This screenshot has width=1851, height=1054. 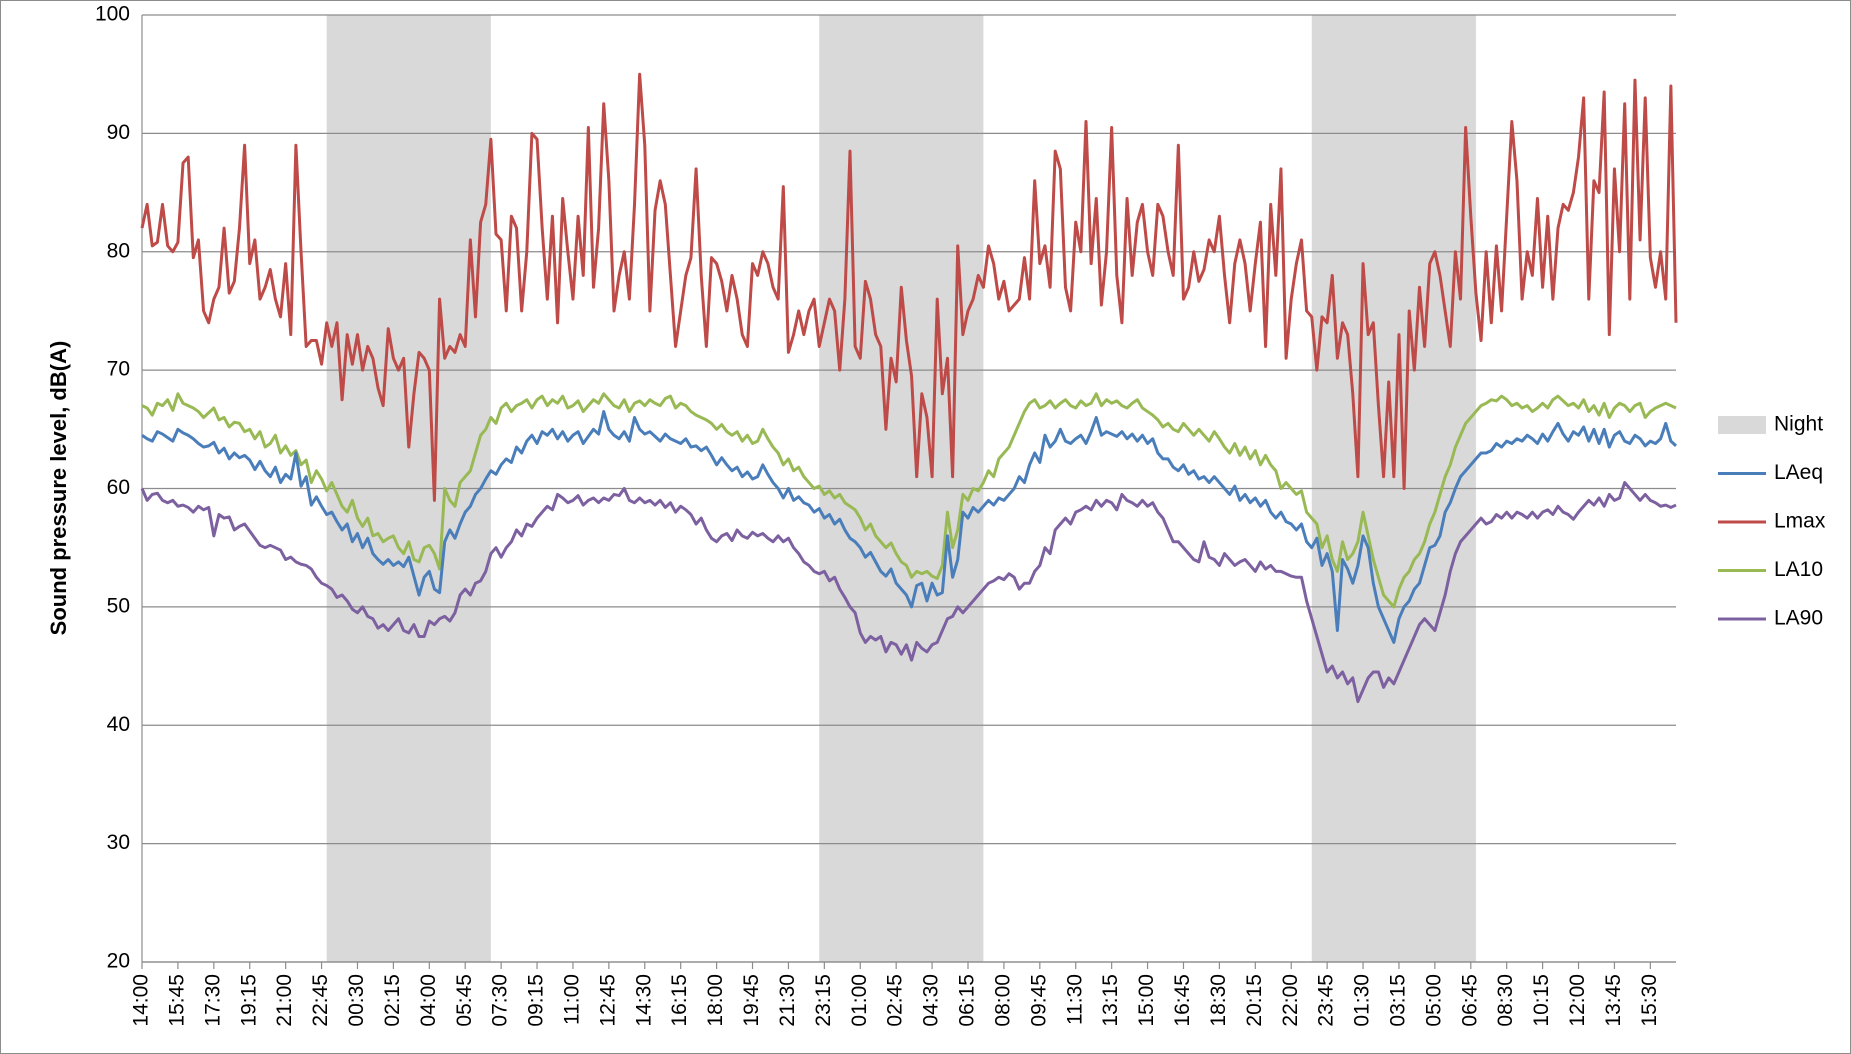 I want to click on y-tick-label: 90, so click(x=118, y=132).